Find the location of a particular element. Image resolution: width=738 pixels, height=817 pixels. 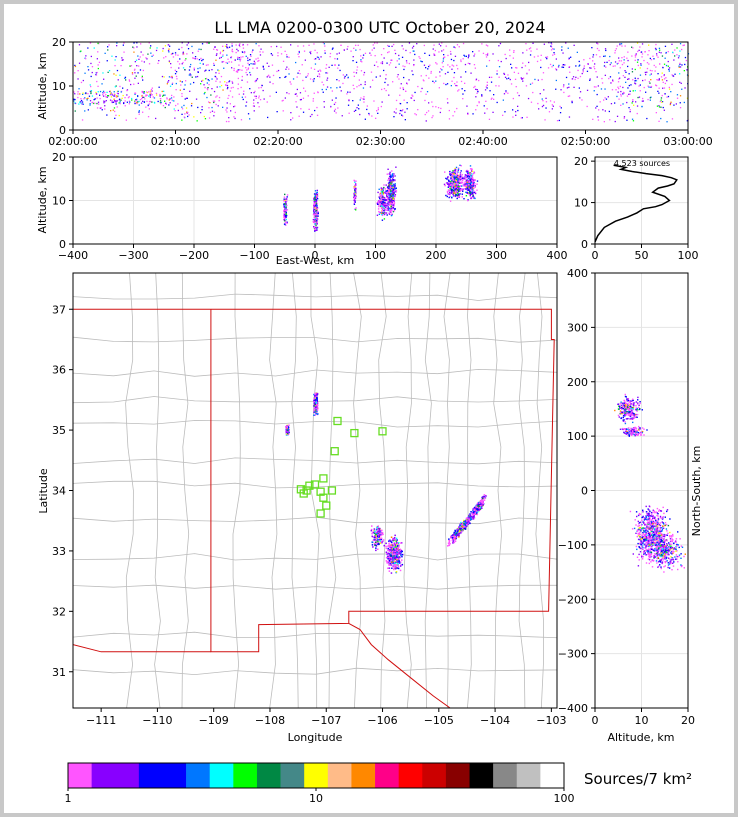

histogram-line is located at coordinates (636, 203).